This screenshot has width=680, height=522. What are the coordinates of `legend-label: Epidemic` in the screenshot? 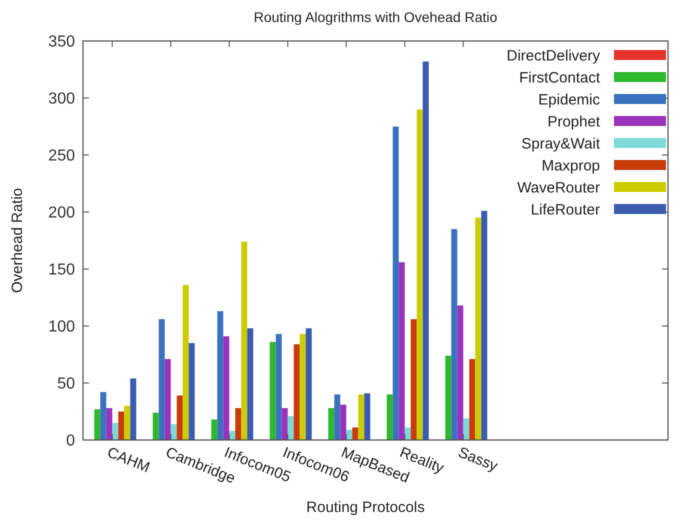 It's located at (569, 99).